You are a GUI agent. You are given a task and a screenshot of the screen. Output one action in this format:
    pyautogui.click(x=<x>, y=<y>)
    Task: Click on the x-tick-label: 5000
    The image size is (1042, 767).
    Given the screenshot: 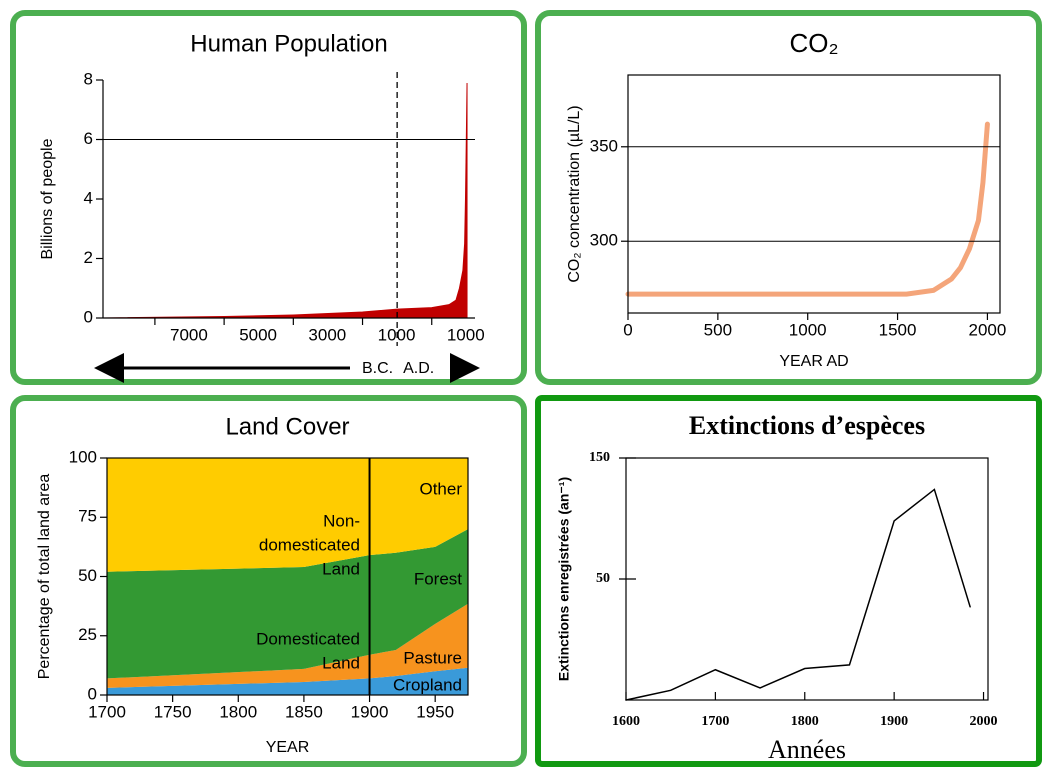 What is the action you would take?
    pyautogui.click(x=258, y=334)
    